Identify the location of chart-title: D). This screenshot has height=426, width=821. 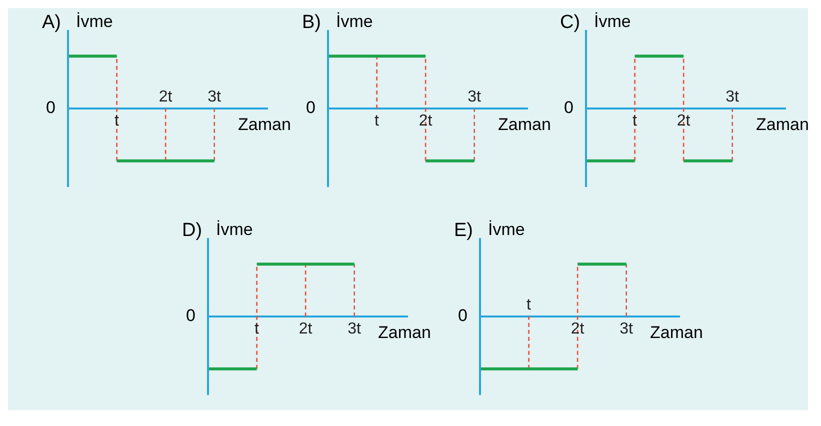
(192, 231).